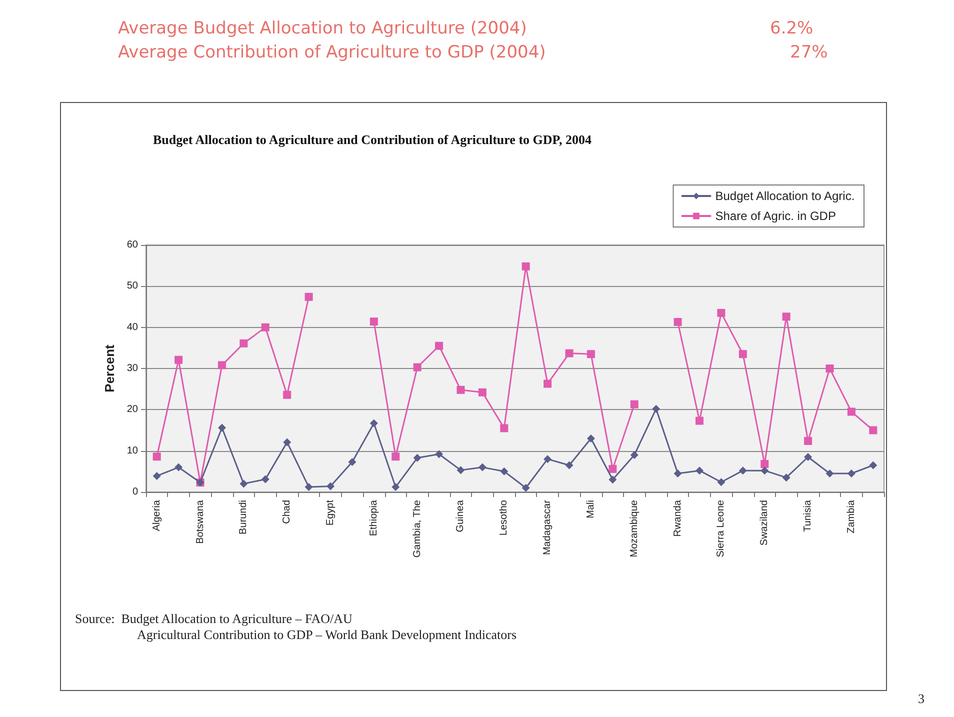 This screenshot has height=717, width=954. I want to click on x-tick-label: Botswana, so click(200, 522).